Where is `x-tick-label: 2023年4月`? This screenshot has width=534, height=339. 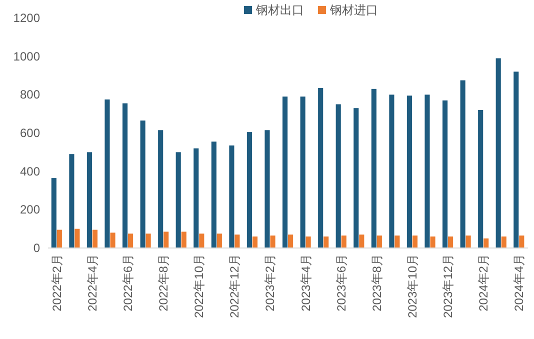
x-tick-label: 2023年4月 is located at coordinates (305, 283).